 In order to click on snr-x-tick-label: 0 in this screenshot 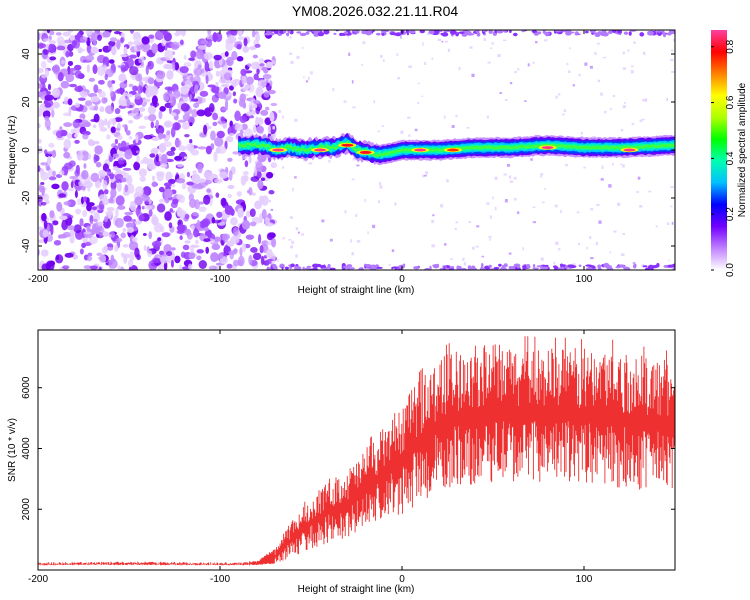, I will do `click(402, 579)`.